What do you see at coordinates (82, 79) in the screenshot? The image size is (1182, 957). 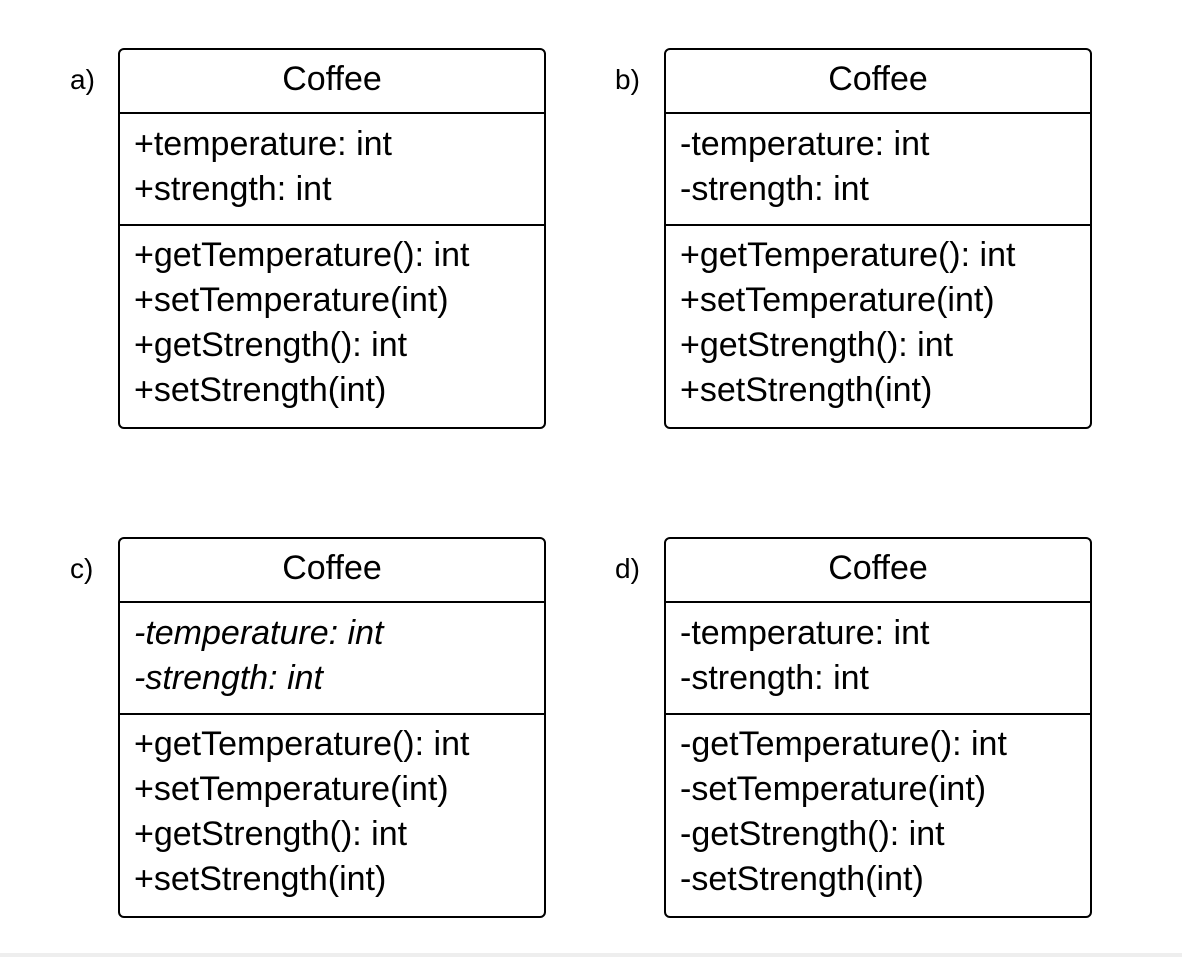 I see `option-label: a)` at bounding box center [82, 79].